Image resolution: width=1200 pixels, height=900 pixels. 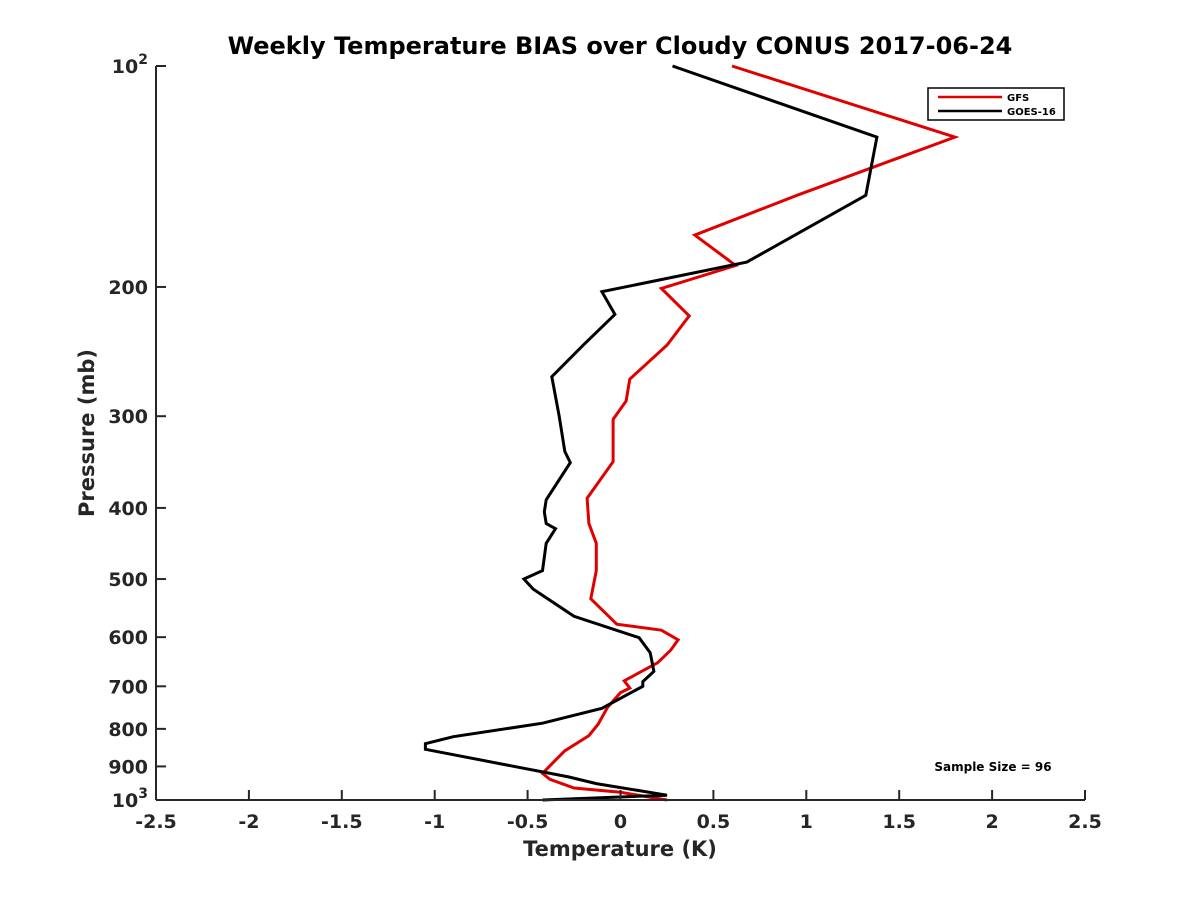 What do you see at coordinates (128, 580) in the screenshot?
I see `y-tick-label: 500` at bounding box center [128, 580].